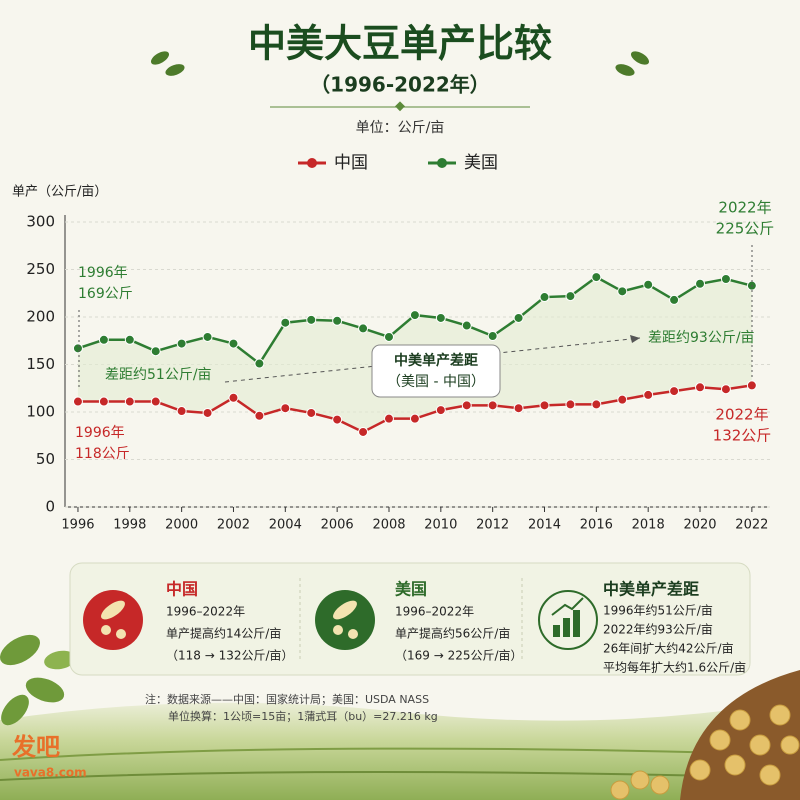  Describe the element at coordinates (436, 371) in the screenshot. I see `annotation-box` at that location.